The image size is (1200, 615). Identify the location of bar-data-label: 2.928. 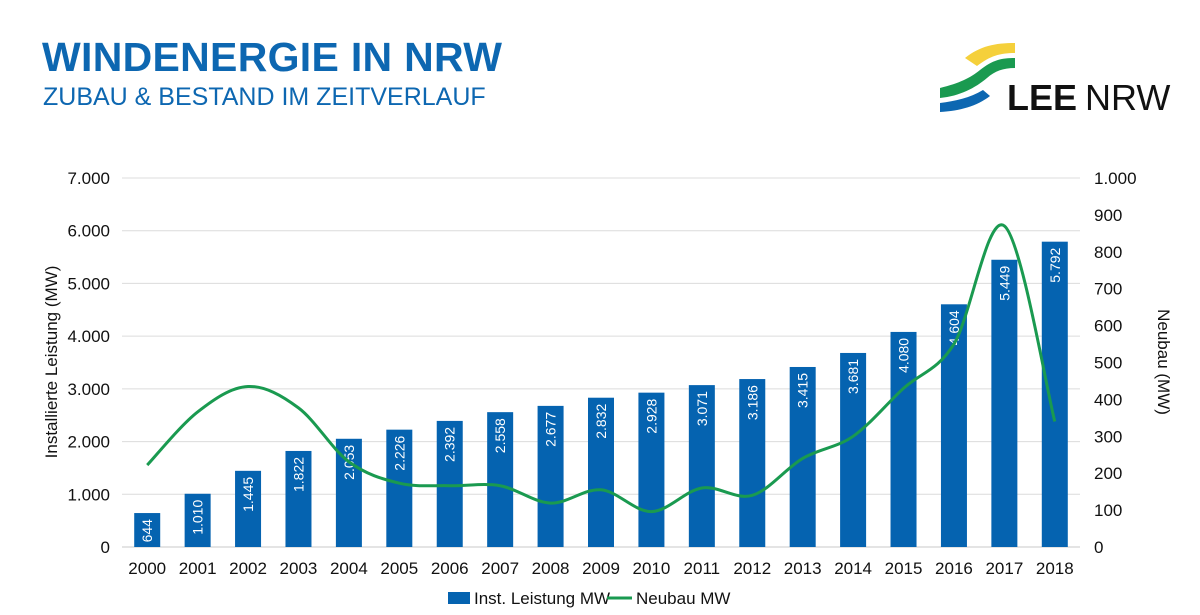
(651, 415).